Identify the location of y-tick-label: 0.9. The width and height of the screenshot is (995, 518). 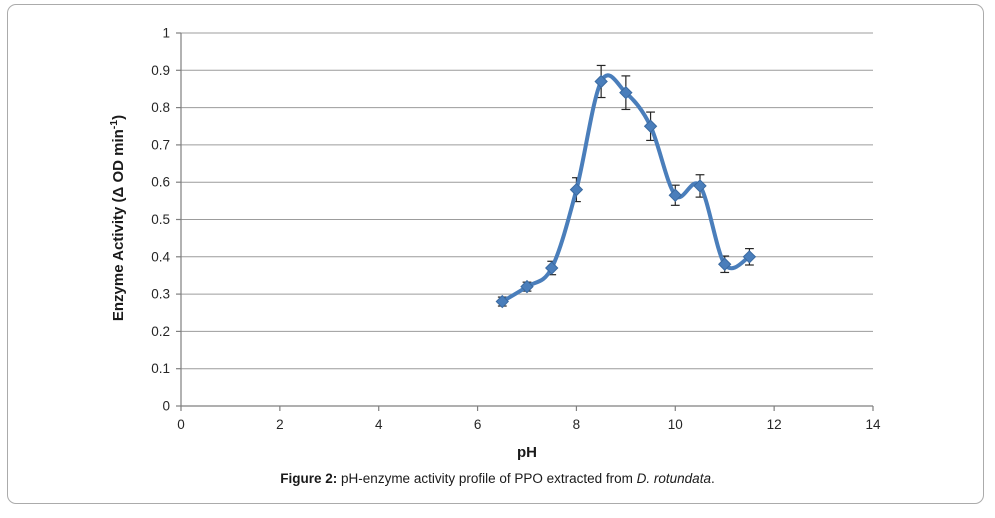
(160, 70).